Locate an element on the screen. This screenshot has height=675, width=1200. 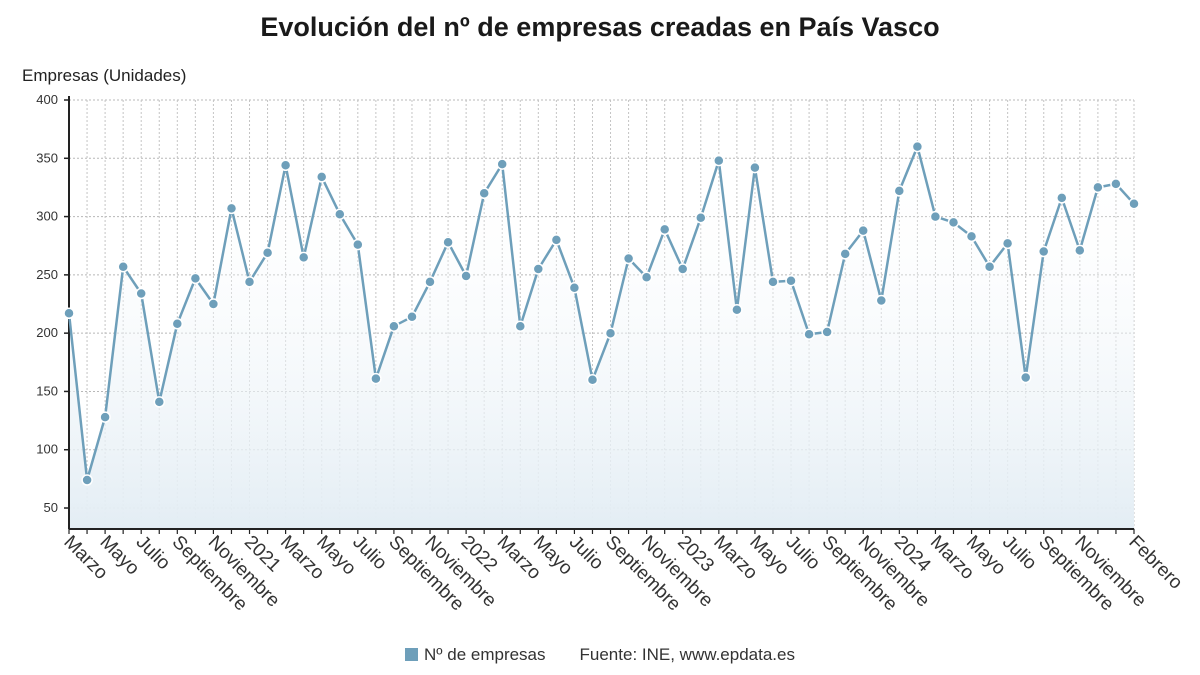
y-tick-label: 350 is located at coordinates (47, 157).